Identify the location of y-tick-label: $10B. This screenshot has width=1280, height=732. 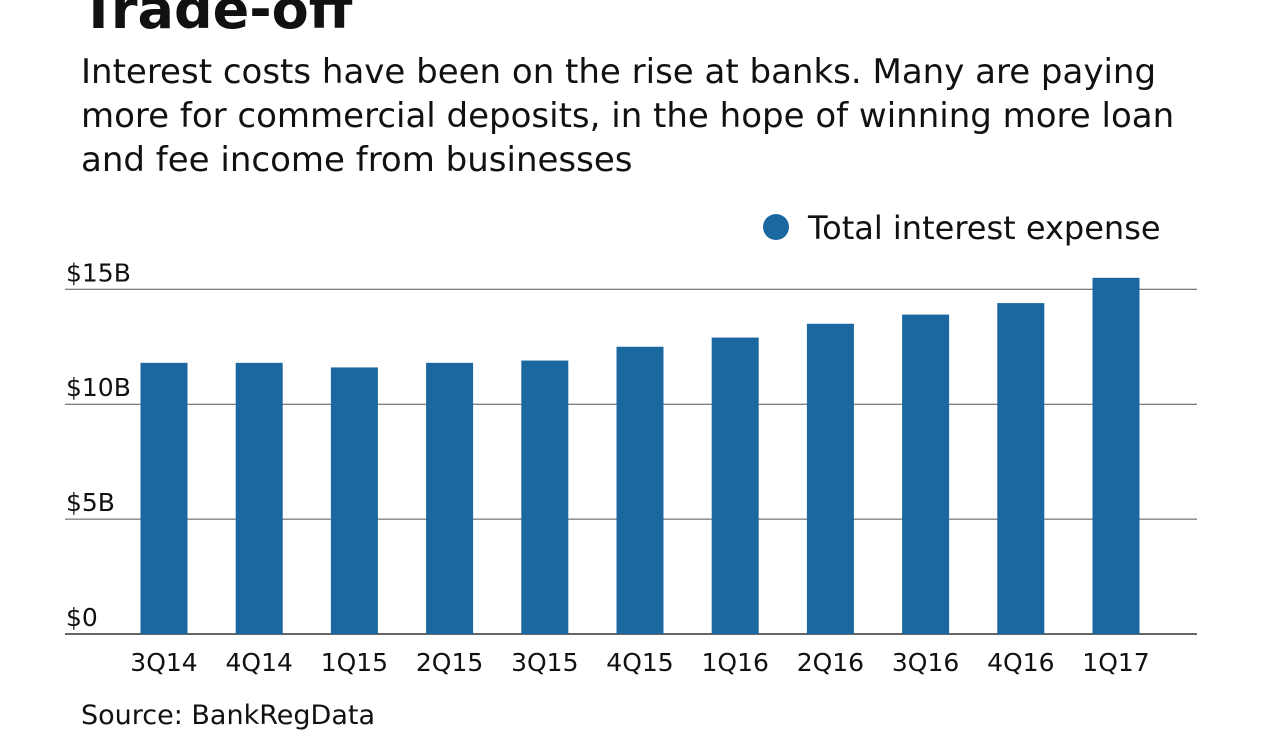
(98, 387).